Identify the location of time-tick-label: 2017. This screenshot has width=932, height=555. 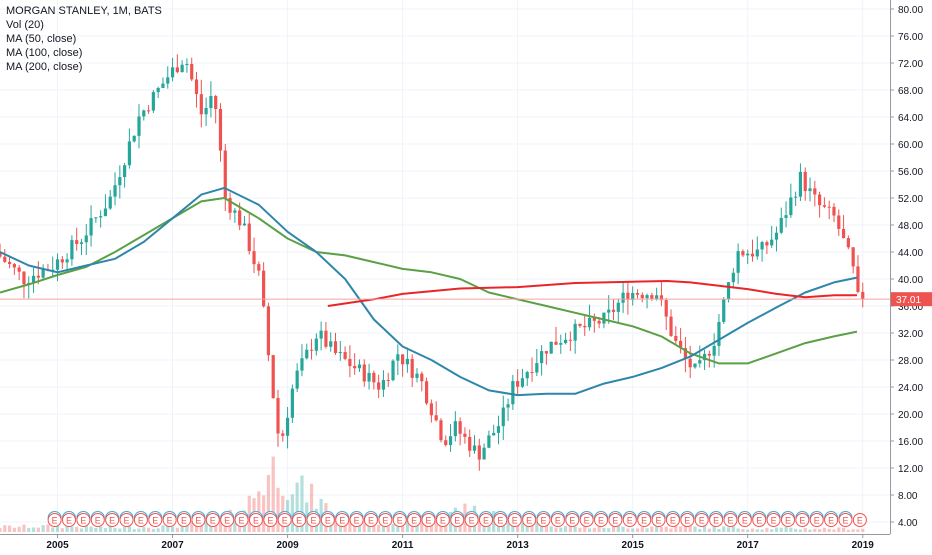
(748, 545).